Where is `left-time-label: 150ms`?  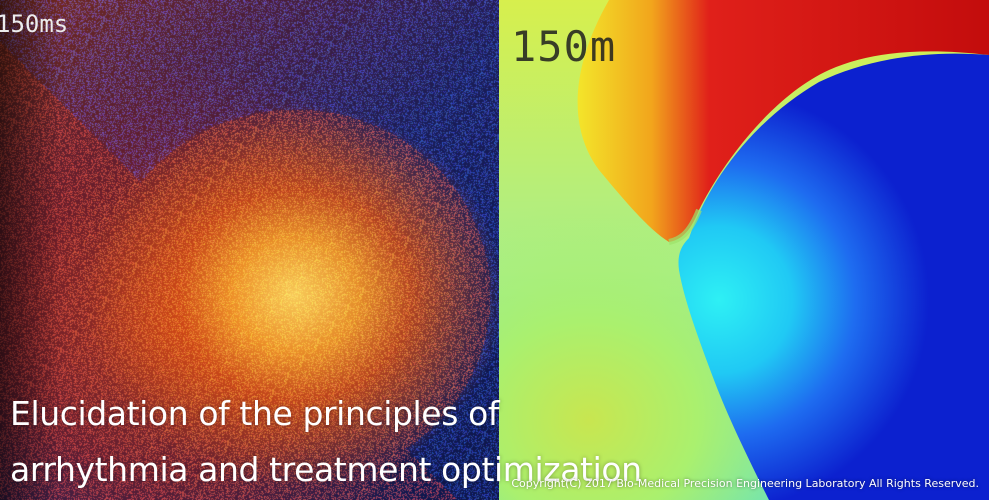
left-time-label: 150ms is located at coordinates (34, 24).